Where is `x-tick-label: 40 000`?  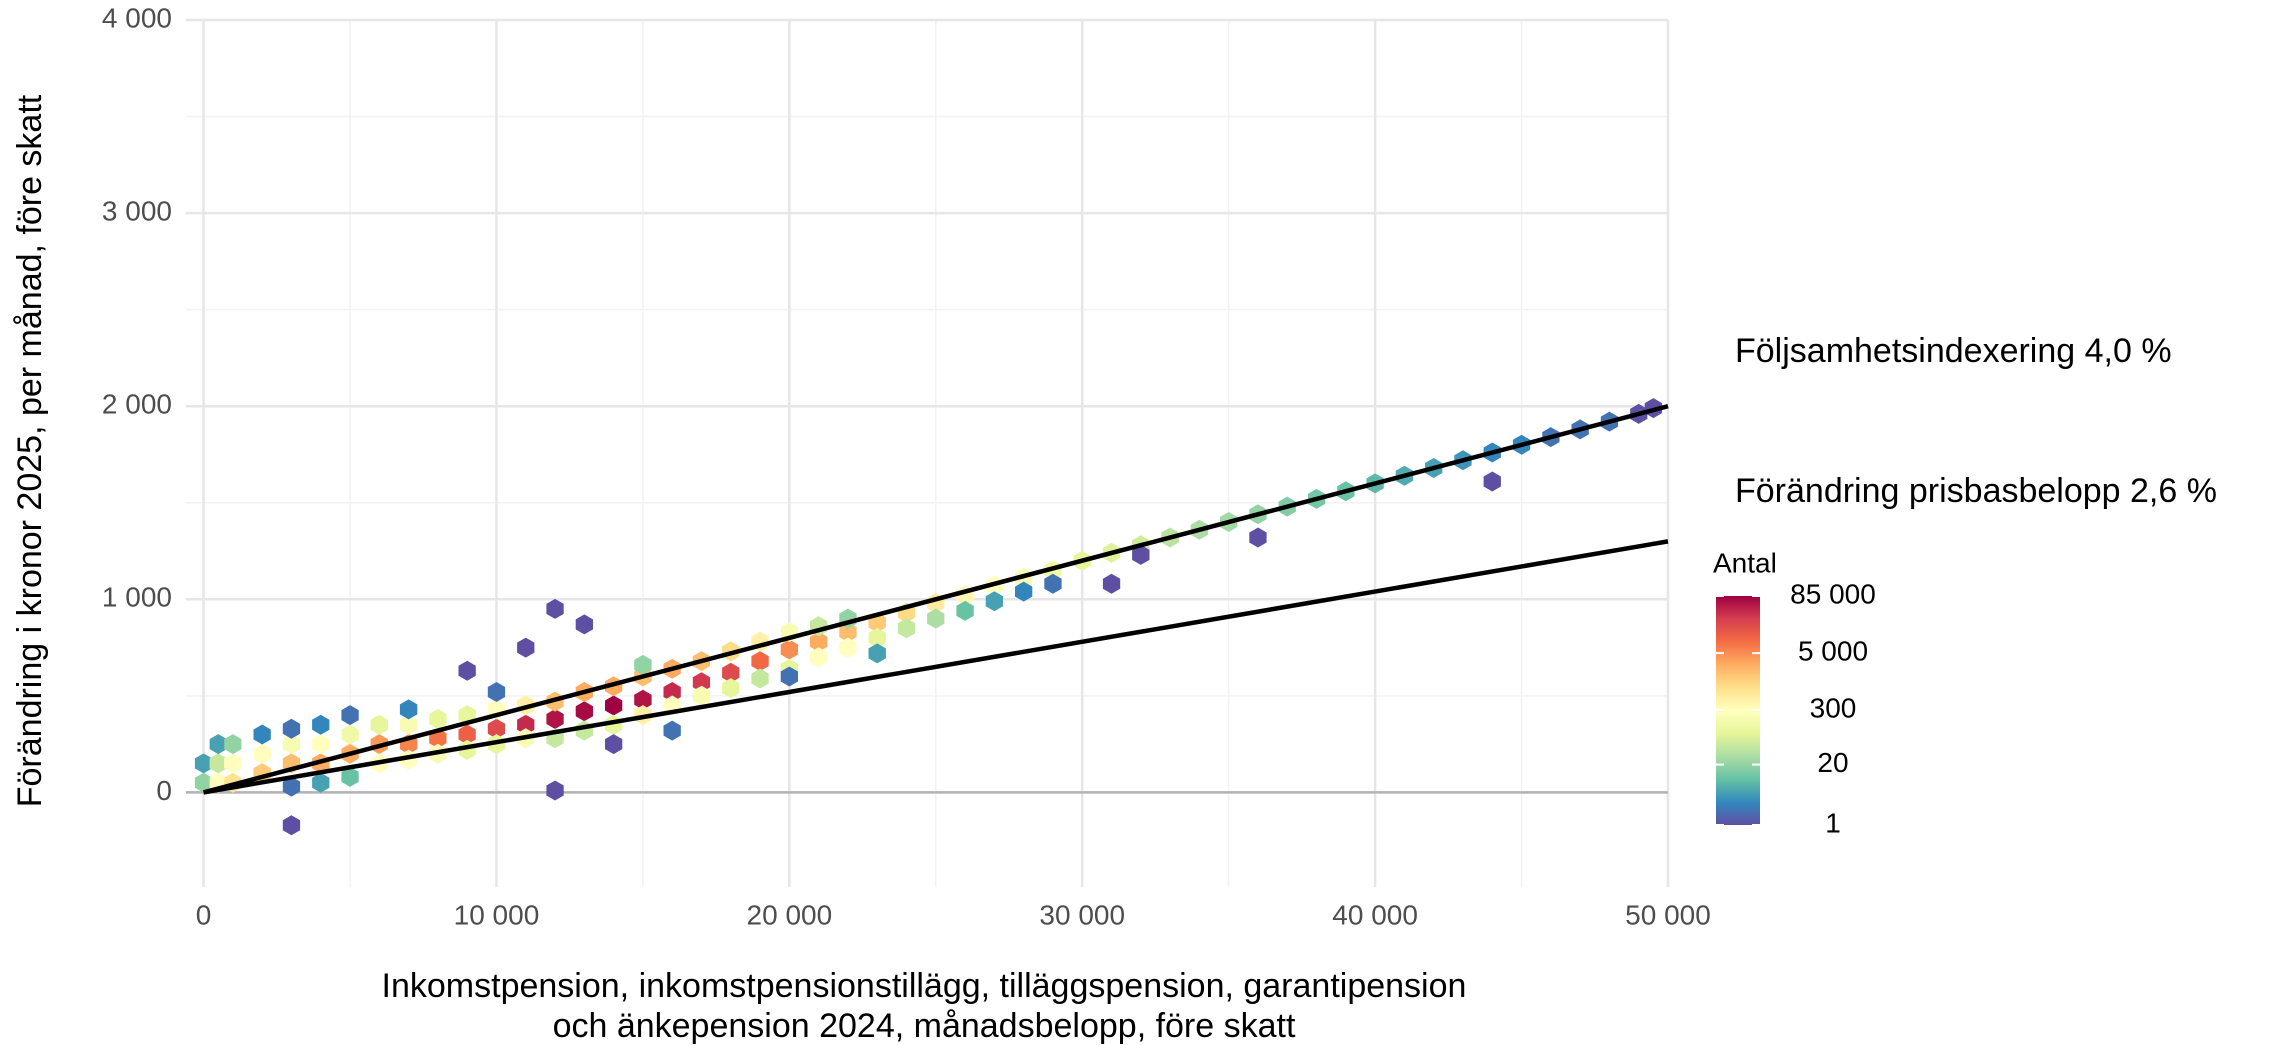 x-tick-label: 40 000 is located at coordinates (1375, 914).